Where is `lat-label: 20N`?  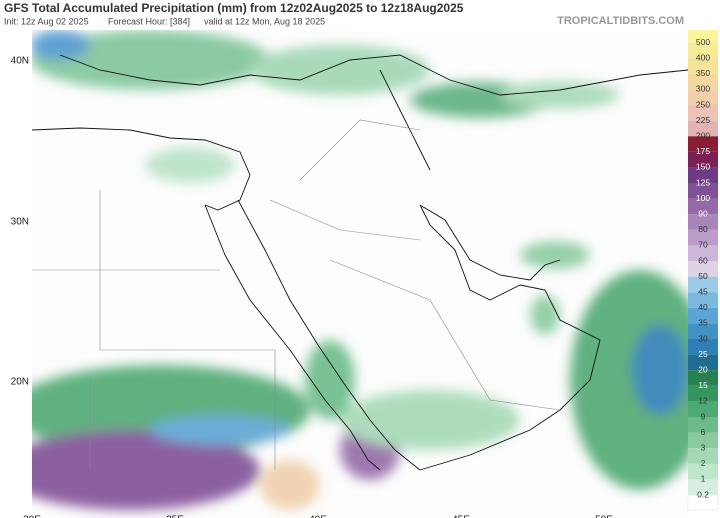
lat-label: 20N is located at coordinates (20, 382).